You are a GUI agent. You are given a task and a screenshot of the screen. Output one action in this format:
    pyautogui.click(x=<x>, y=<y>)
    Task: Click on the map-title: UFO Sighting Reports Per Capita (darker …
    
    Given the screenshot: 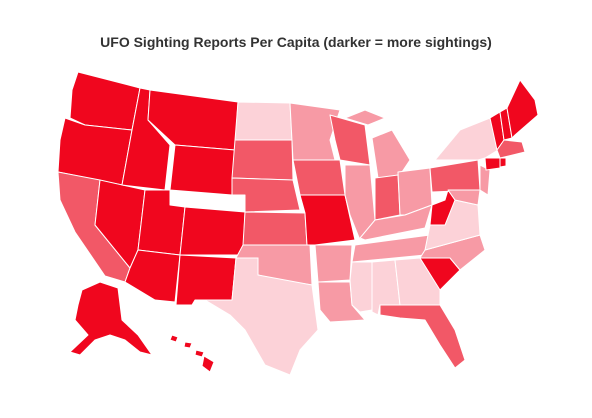 What is the action you would take?
    pyautogui.click(x=296, y=42)
    